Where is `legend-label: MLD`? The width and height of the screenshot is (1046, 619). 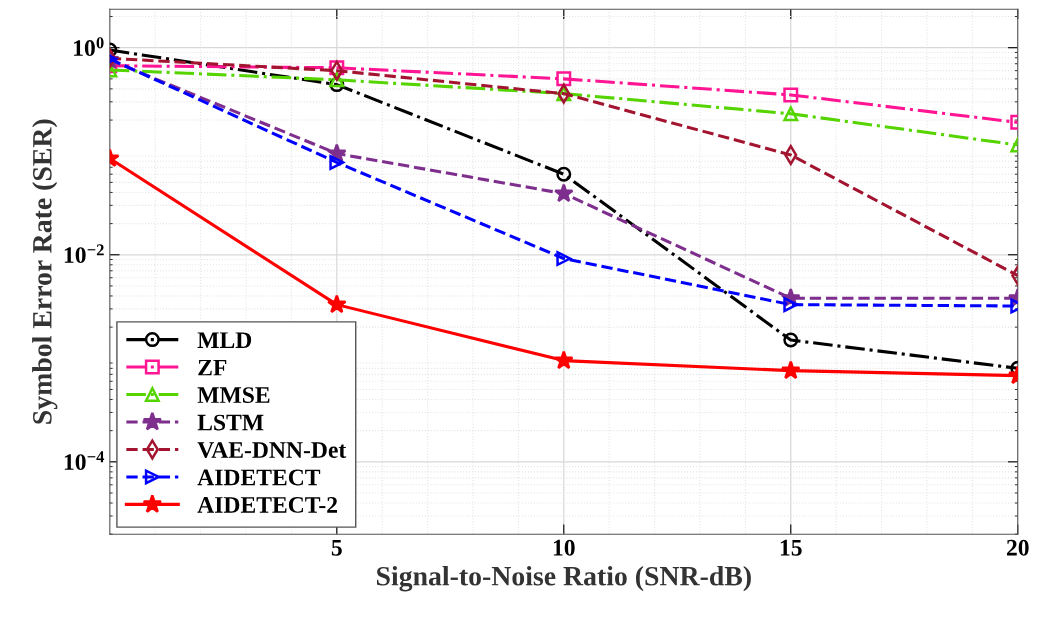
legend-label: MLD is located at coordinates (224, 340).